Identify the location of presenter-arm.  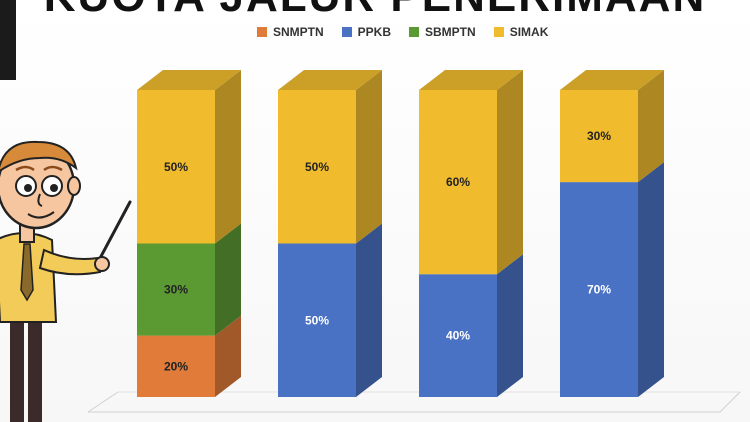
(70, 262).